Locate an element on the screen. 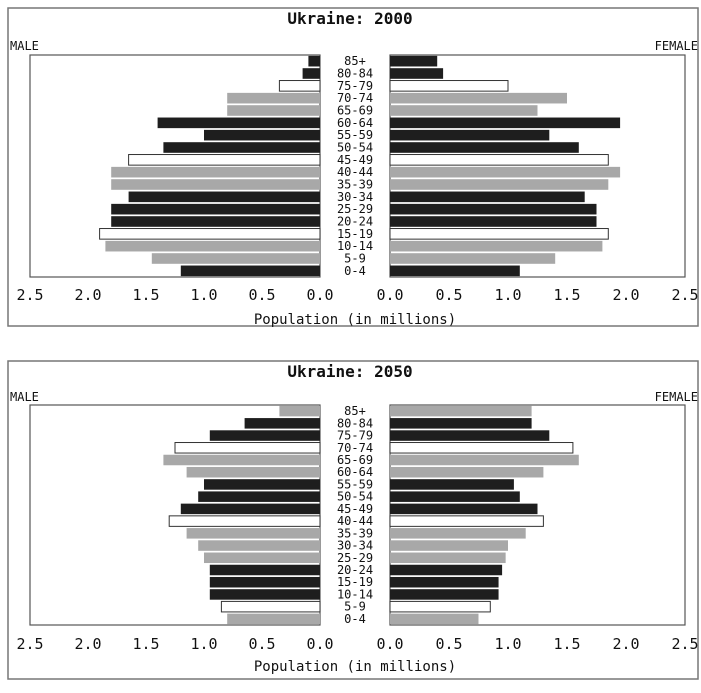  age-label-30-34: 30-34 is located at coordinates (355, 197).